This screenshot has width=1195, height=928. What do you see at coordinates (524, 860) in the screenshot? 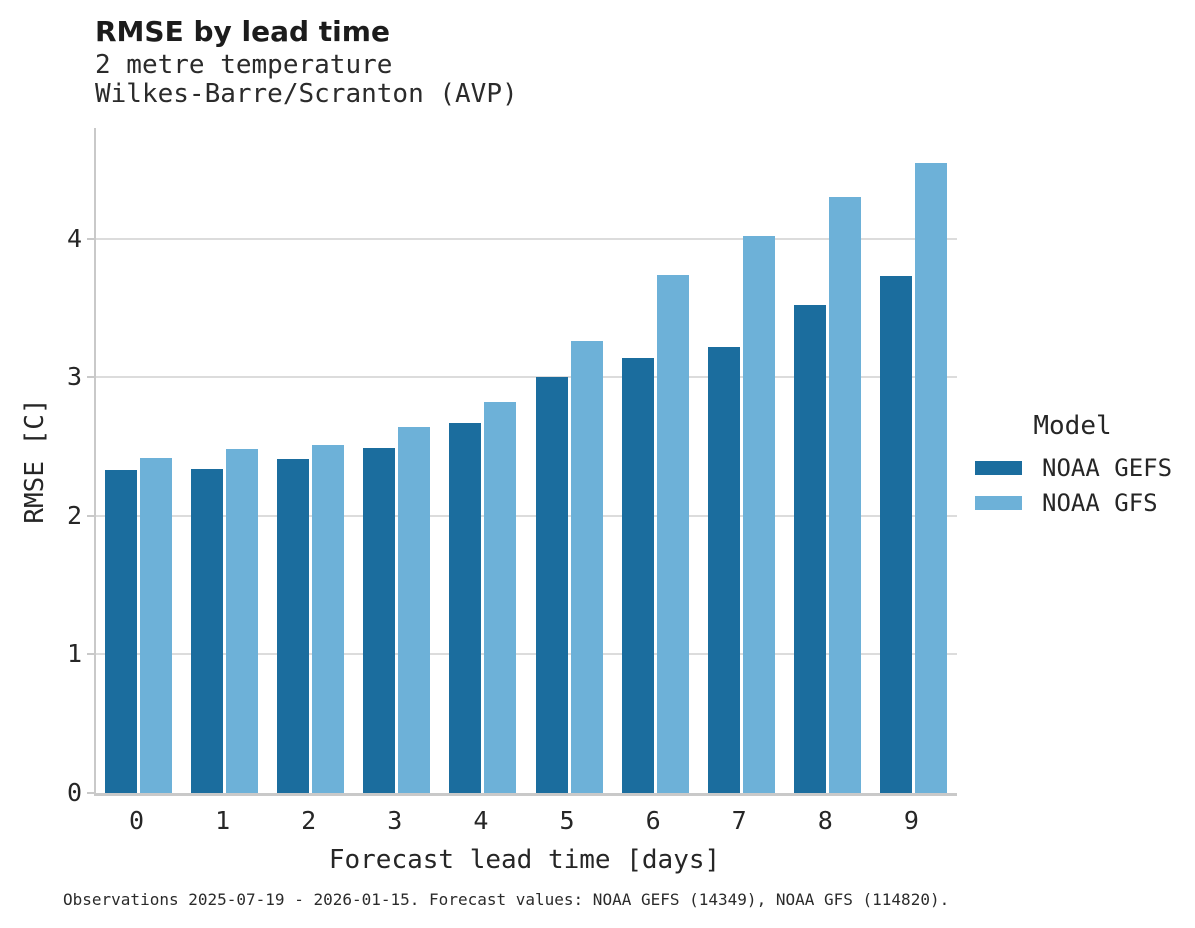
I see `x-axis-title: Forecast lead time [days]` at bounding box center [524, 860].